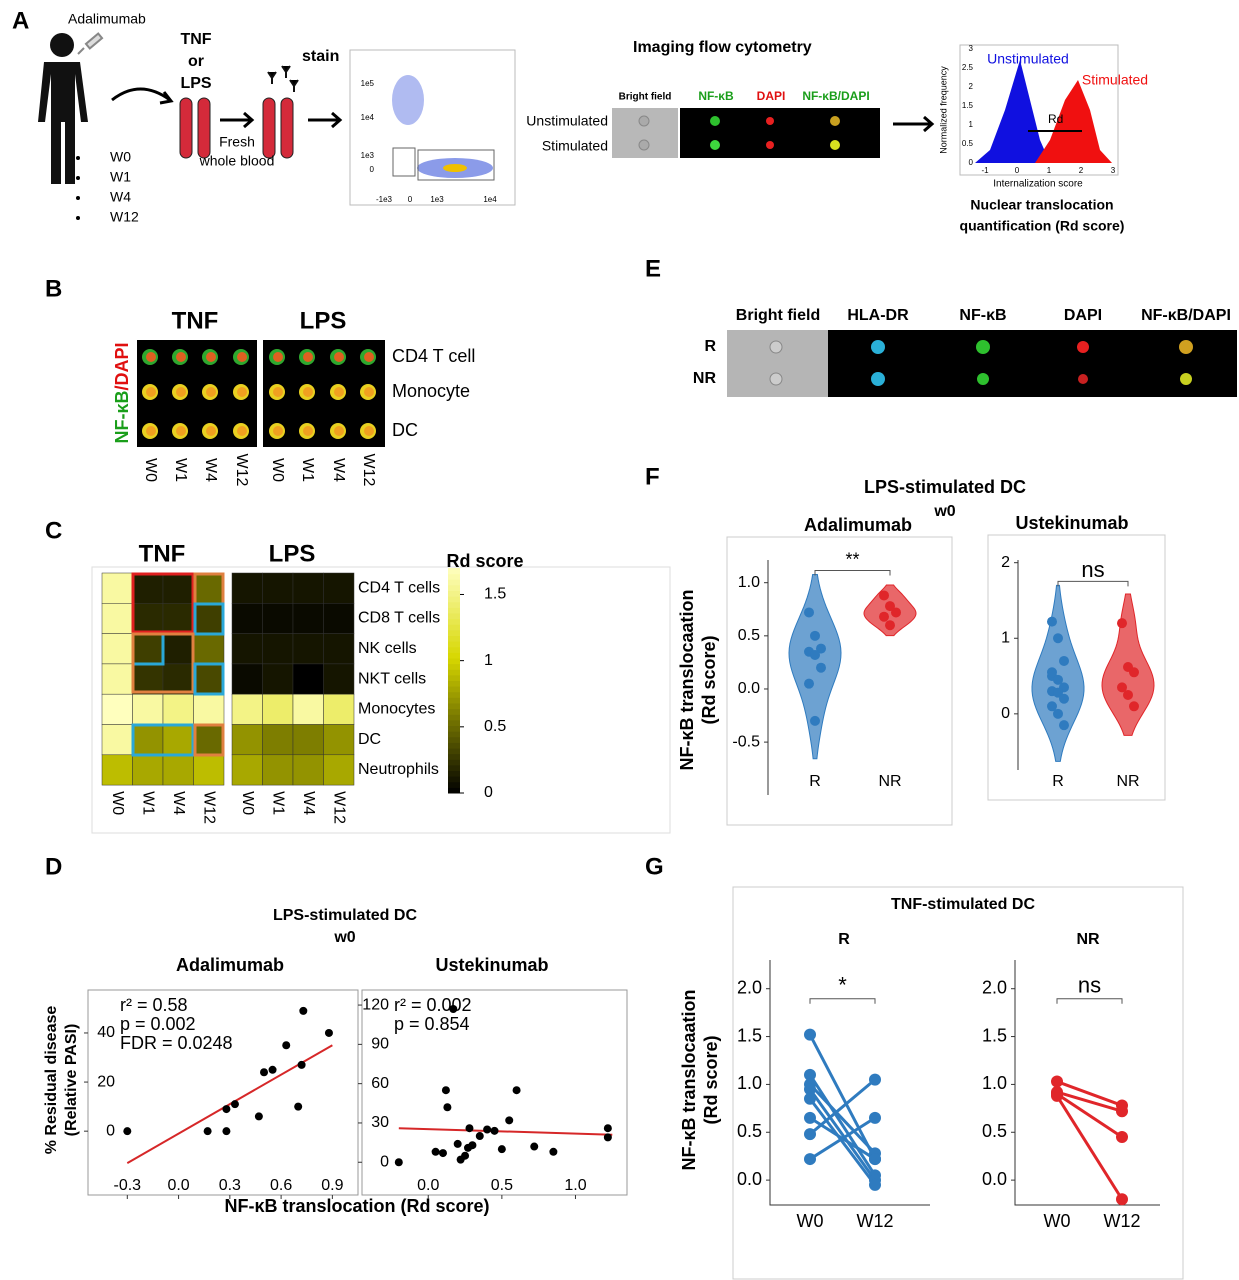 The height and width of the screenshot is (1280, 1239). Describe the element at coordinates (437, 199) in the screenshot. I see `label: 1e3` at that location.